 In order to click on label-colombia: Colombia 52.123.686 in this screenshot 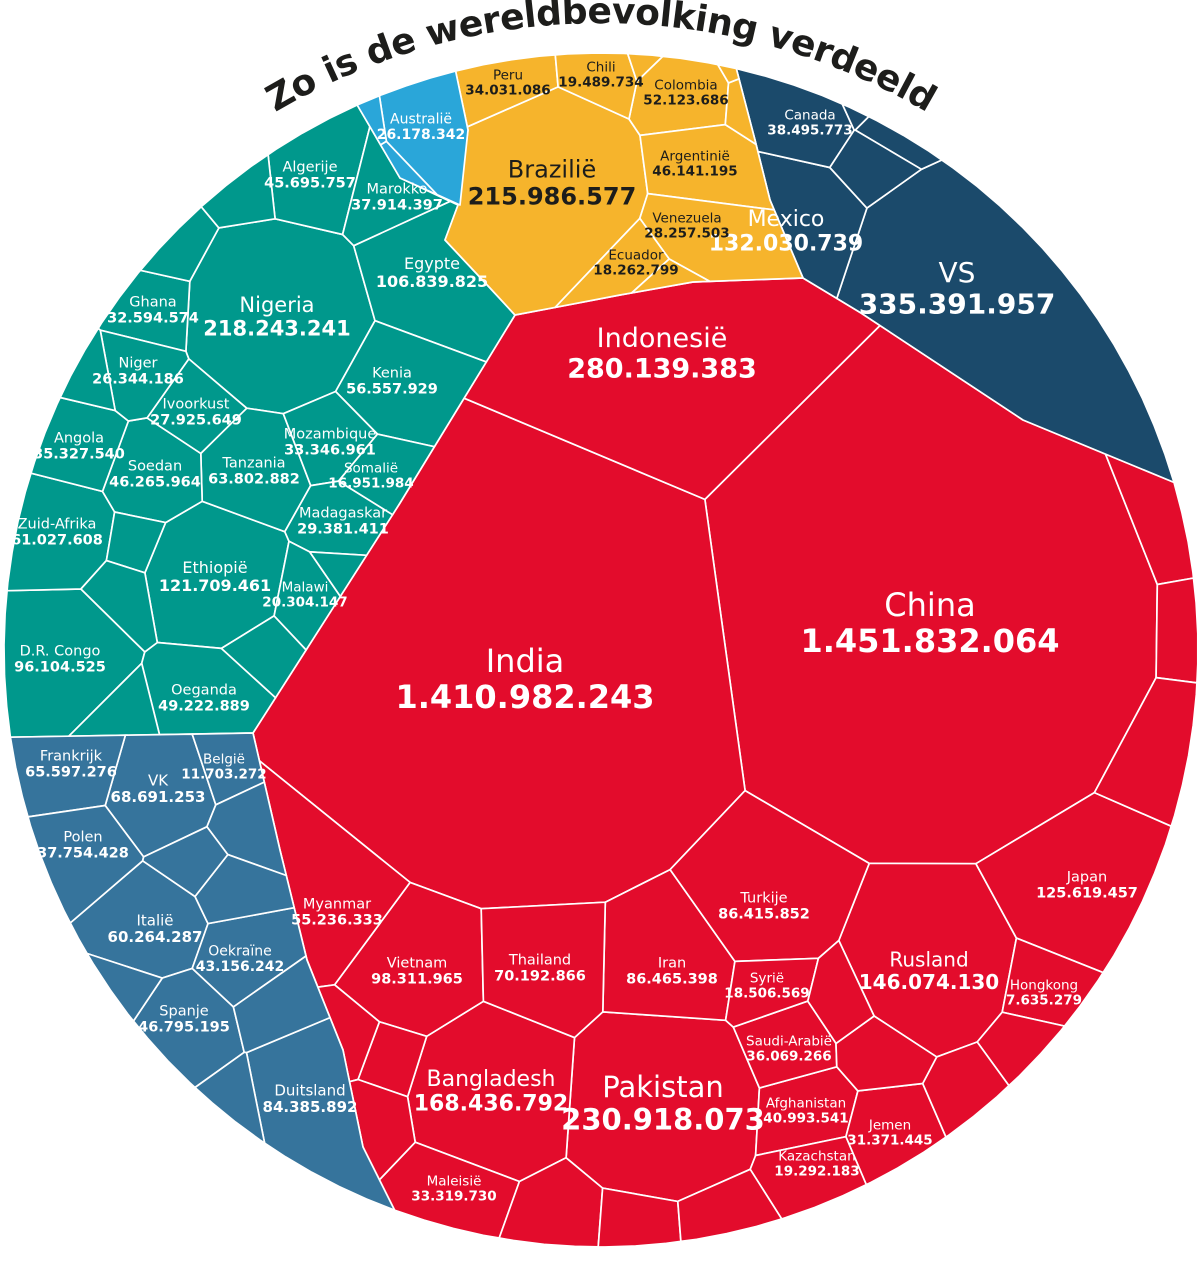, I will do `click(685, 93)`.